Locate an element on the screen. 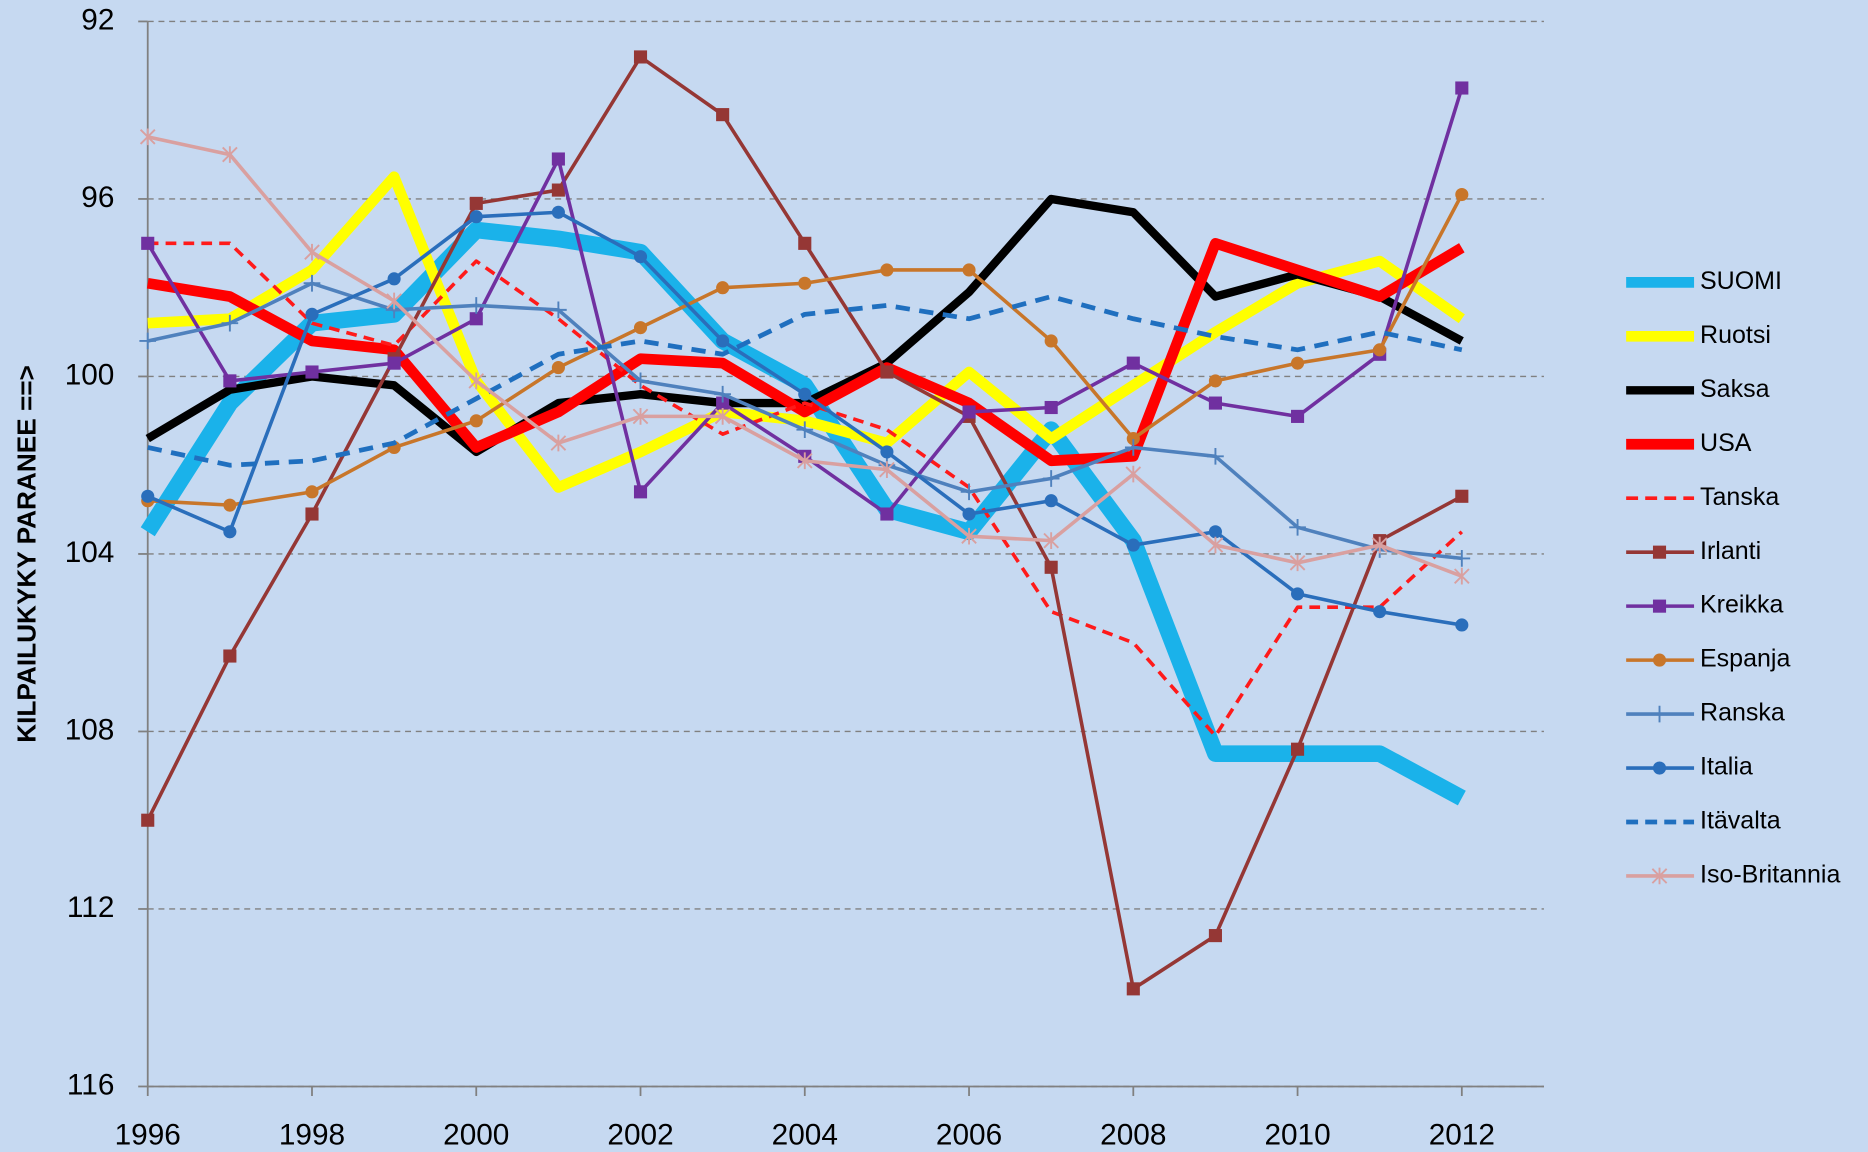 This screenshot has height=1152, width=1868. x-tick-label: 2000 is located at coordinates (476, 1134).